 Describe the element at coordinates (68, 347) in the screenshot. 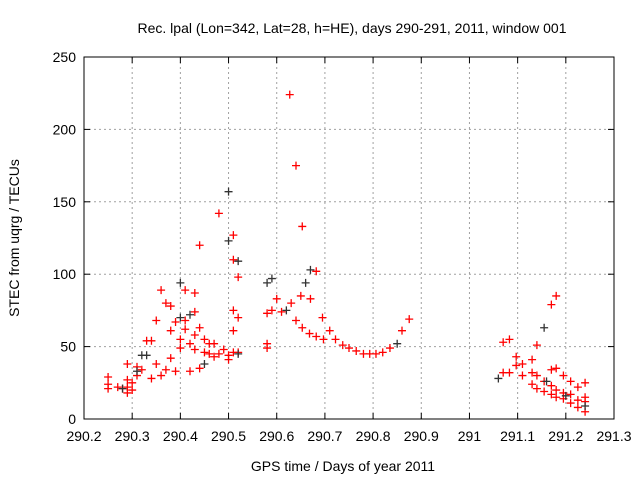

I see `y-tick-label: 50` at that location.